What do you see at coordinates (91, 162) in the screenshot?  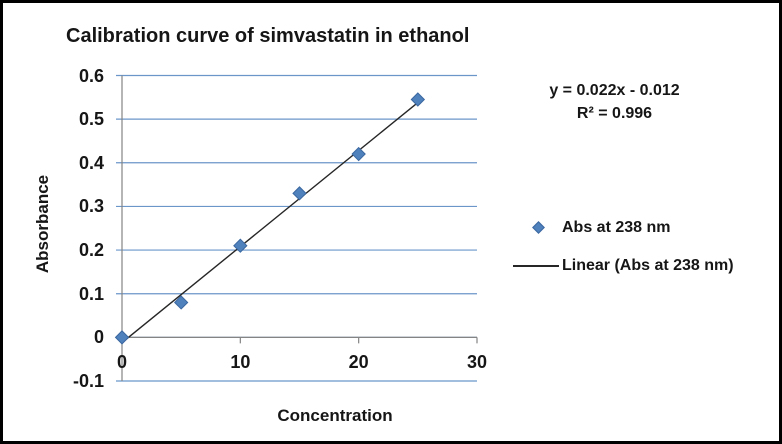 I see `y-tick-label: 0.4` at bounding box center [91, 162].